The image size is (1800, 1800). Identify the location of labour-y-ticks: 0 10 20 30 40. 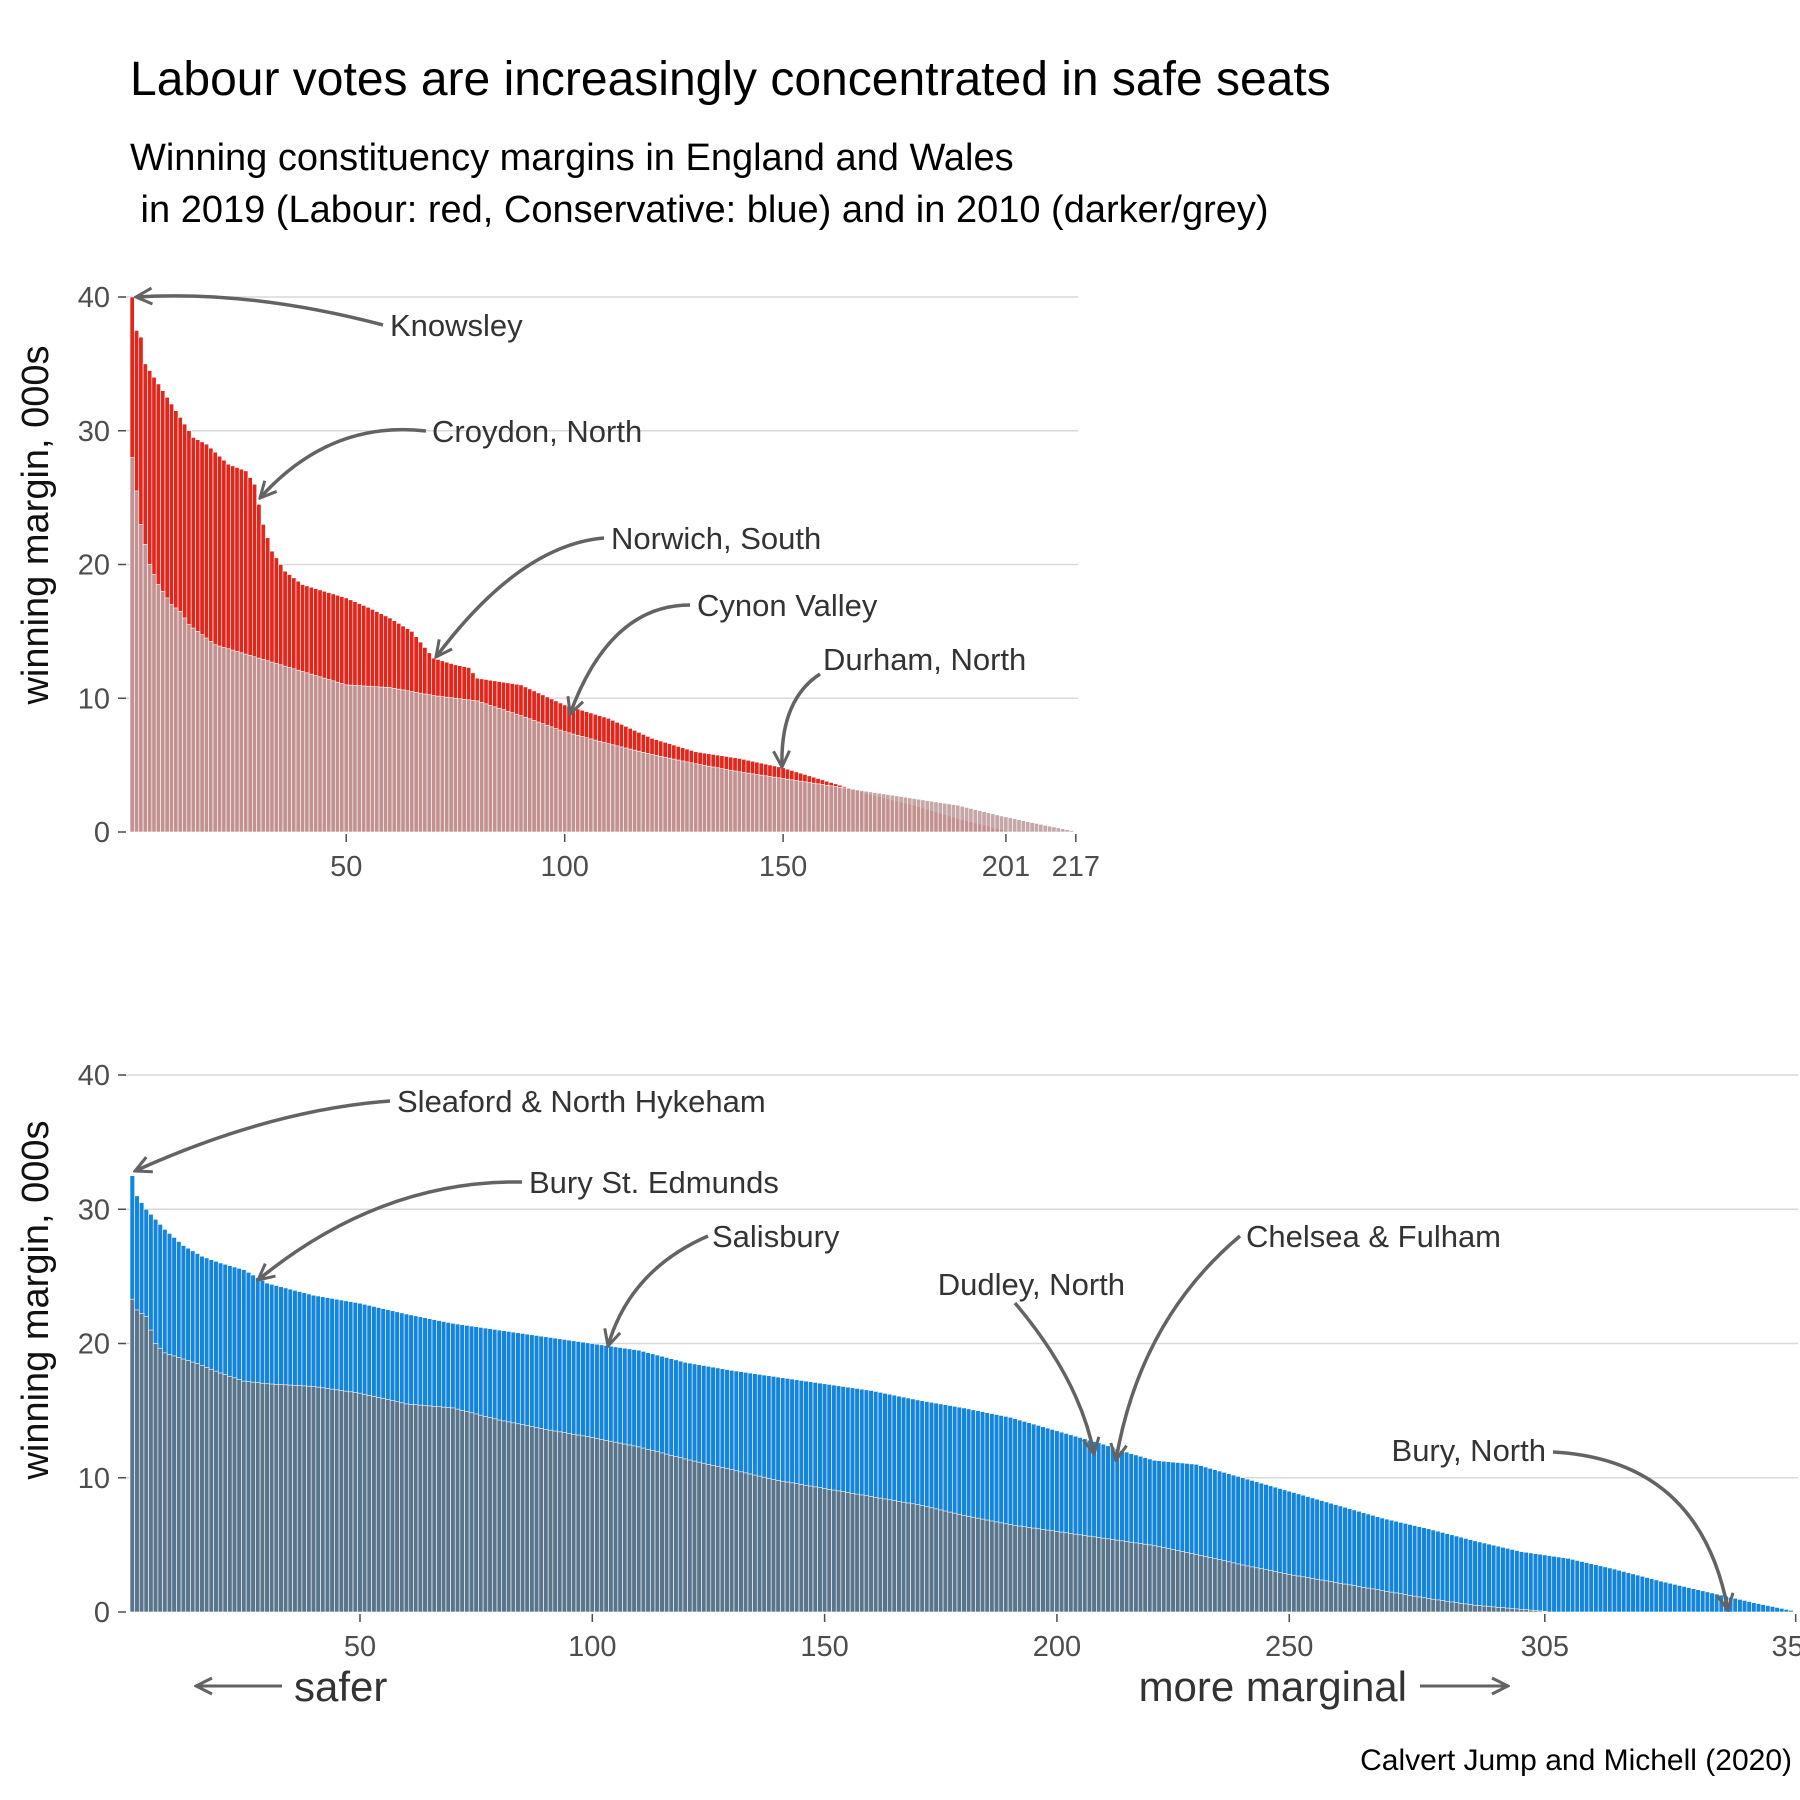
(102, 565).